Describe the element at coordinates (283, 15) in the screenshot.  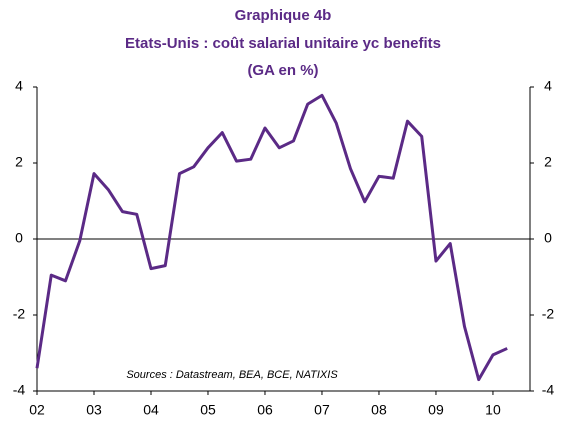
I see `chart-title: Graphique 4b` at that location.